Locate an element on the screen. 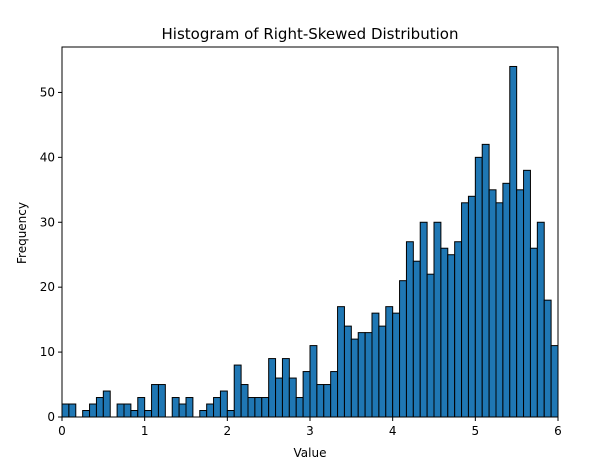  x-tick-label: 6 is located at coordinates (558, 431).